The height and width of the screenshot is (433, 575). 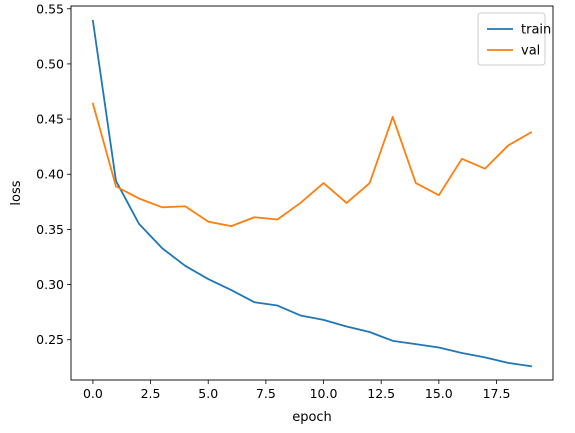 I want to click on x-tick-label: 17.5, so click(x=497, y=393).